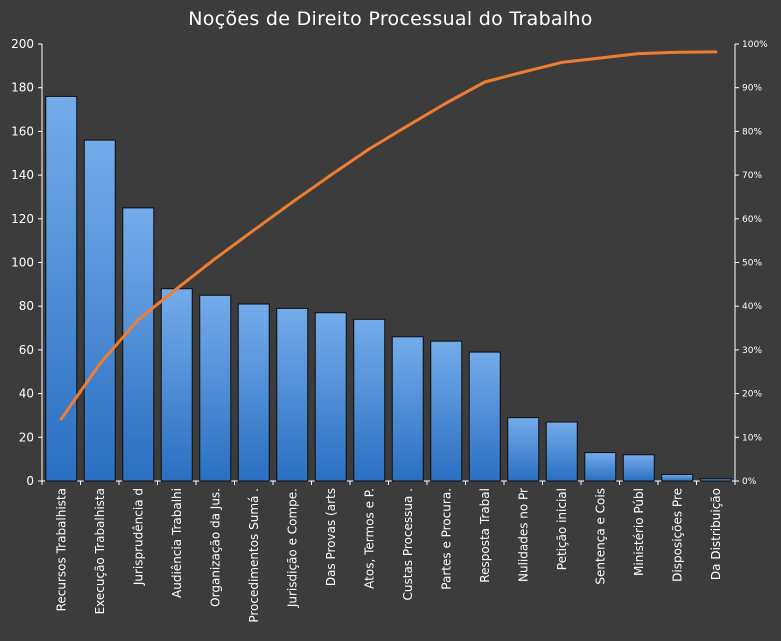  I want to click on x-tick-label: Audiência Trabalhi, so click(177, 543).